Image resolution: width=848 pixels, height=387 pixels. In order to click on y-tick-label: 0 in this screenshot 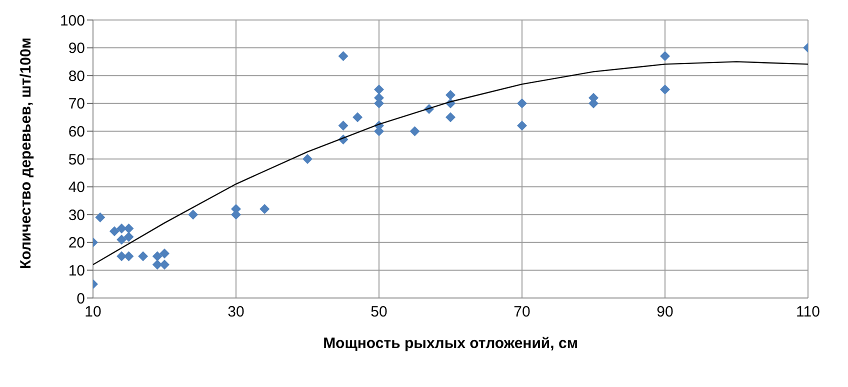, I will do `click(80, 299)`.